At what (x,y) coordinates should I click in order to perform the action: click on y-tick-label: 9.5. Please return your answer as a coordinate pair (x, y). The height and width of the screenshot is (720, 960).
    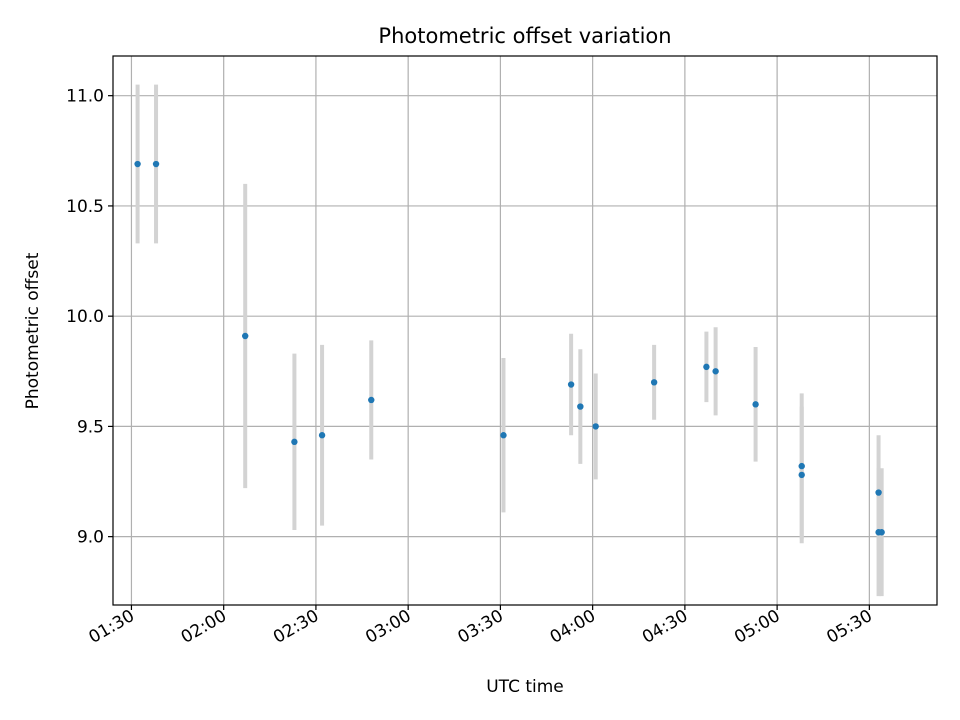
    Looking at the image, I should click on (90, 427).